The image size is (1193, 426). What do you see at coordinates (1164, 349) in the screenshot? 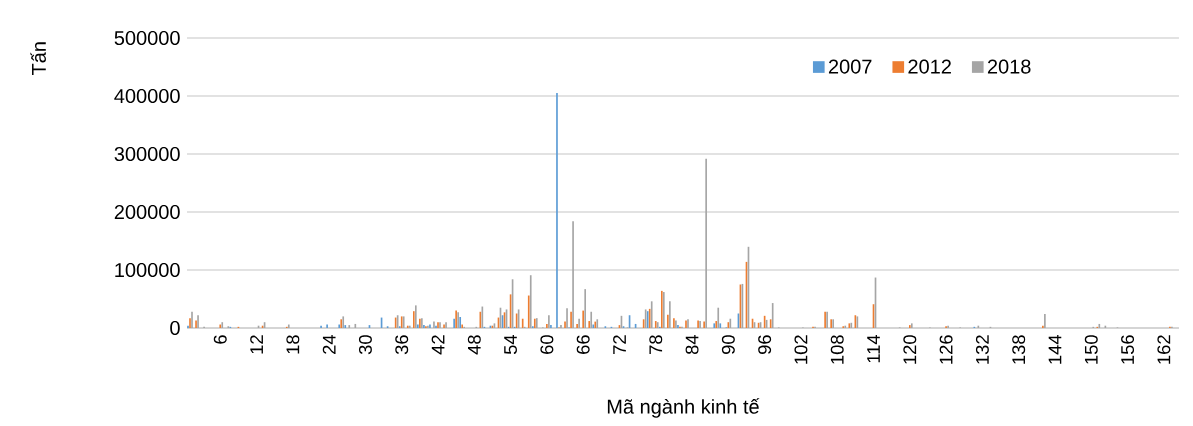
I see `x-tick-label: 162` at bounding box center [1164, 349].